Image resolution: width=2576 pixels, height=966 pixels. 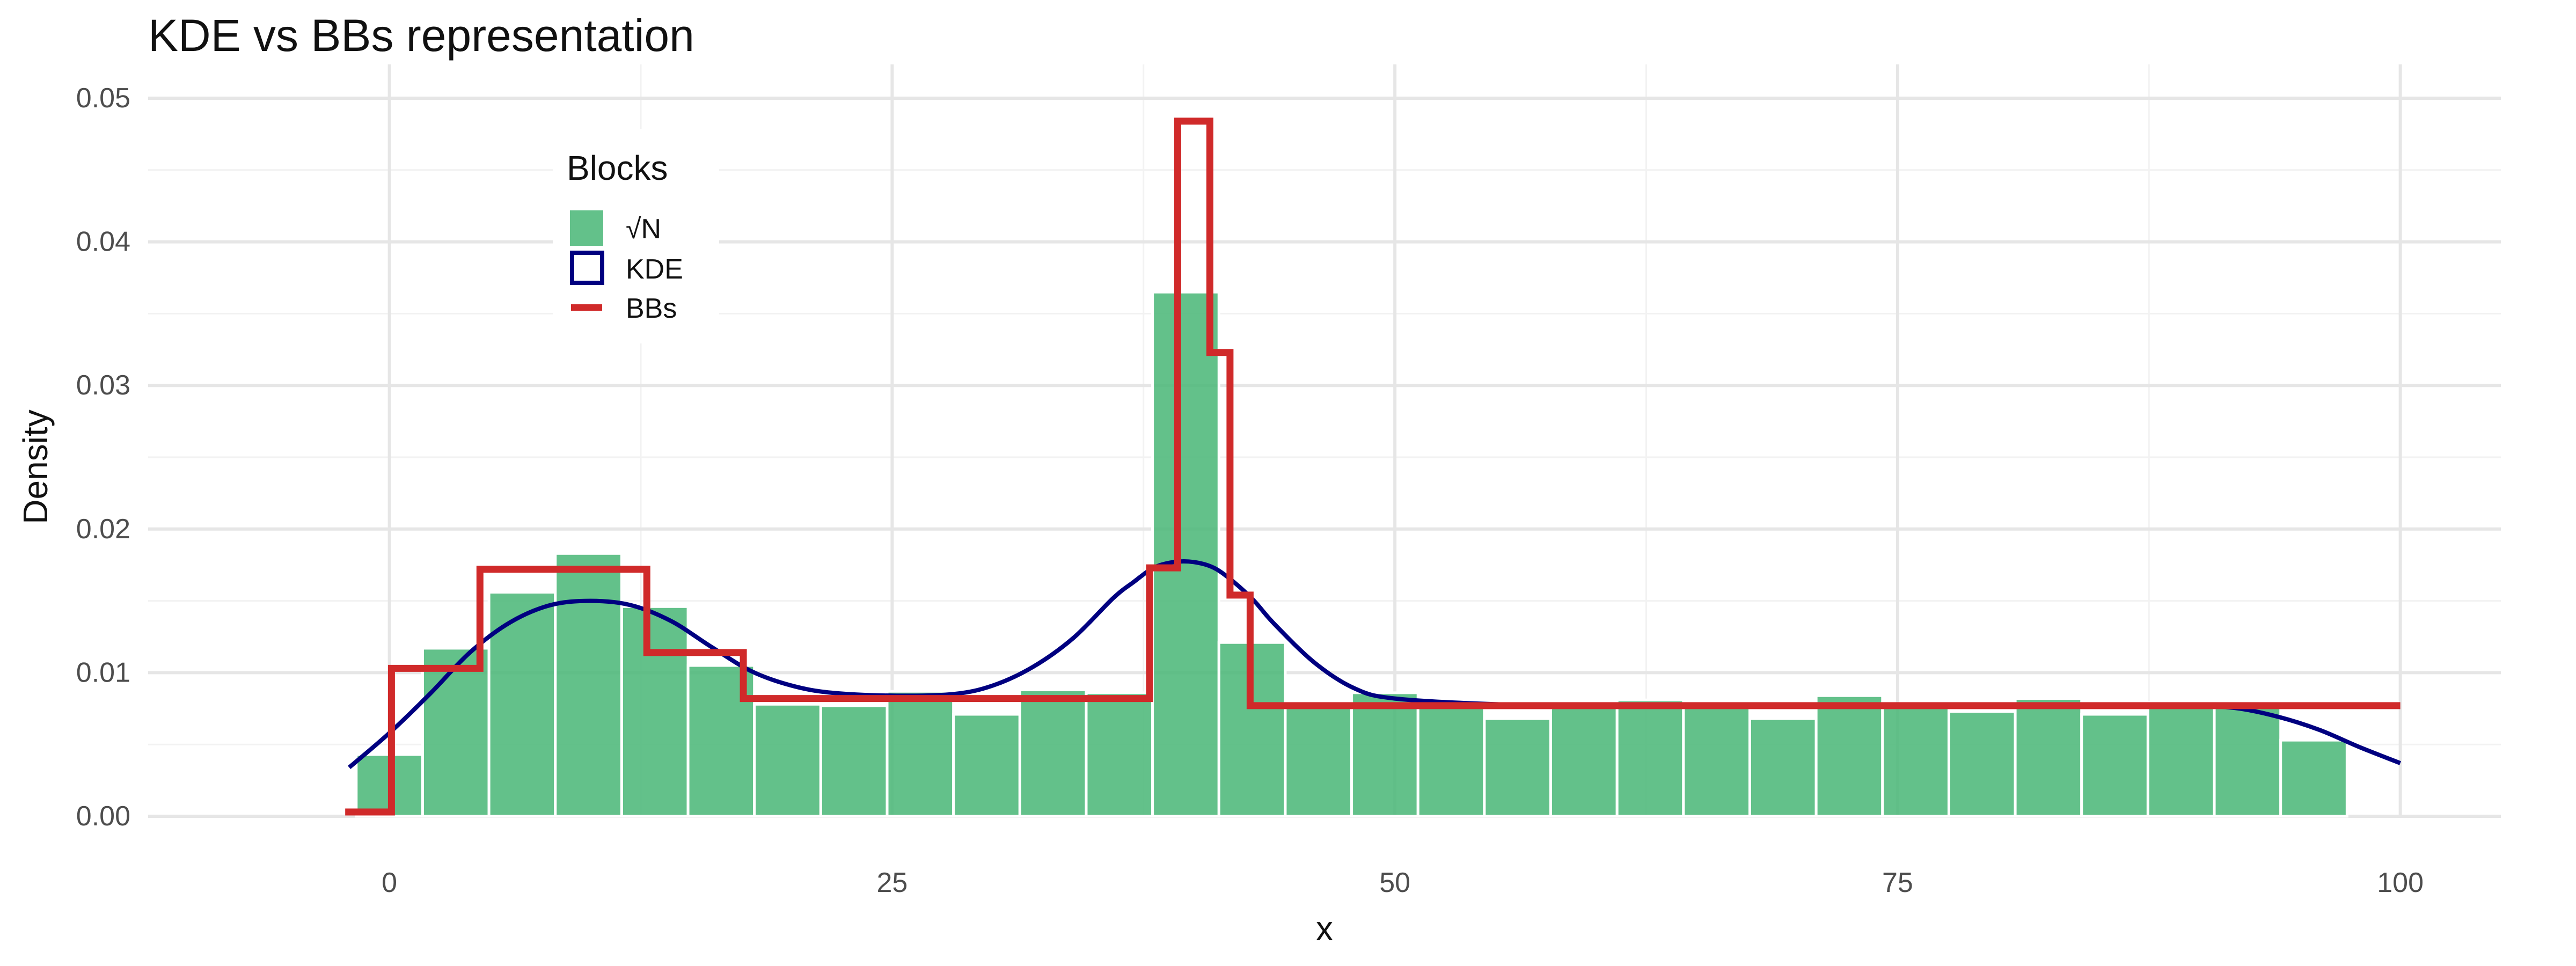 What do you see at coordinates (1897, 882) in the screenshot?
I see `x-tick-label: 75` at bounding box center [1897, 882].